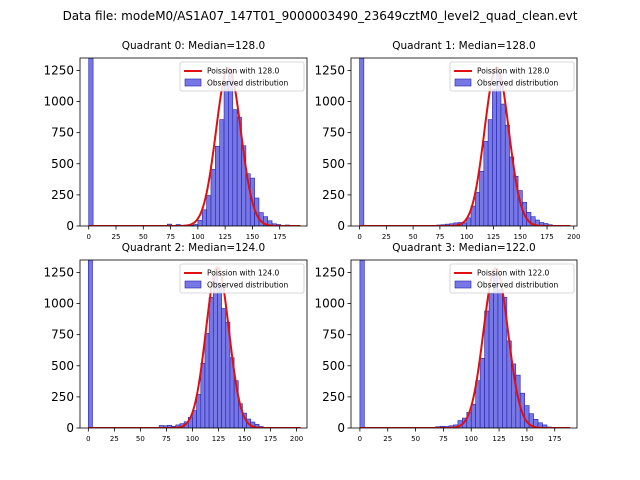 The width and height of the screenshot is (640, 480). What do you see at coordinates (463, 46) in the screenshot?
I see `panel-title: Quadrant 1: Median=128.0` at bounding box center [463, 46].